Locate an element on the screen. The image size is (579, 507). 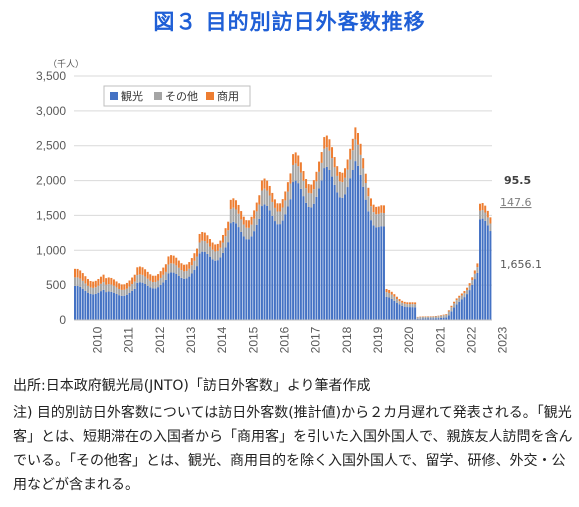
x-tick-label: 2021 is located at coordinates (440, 339).